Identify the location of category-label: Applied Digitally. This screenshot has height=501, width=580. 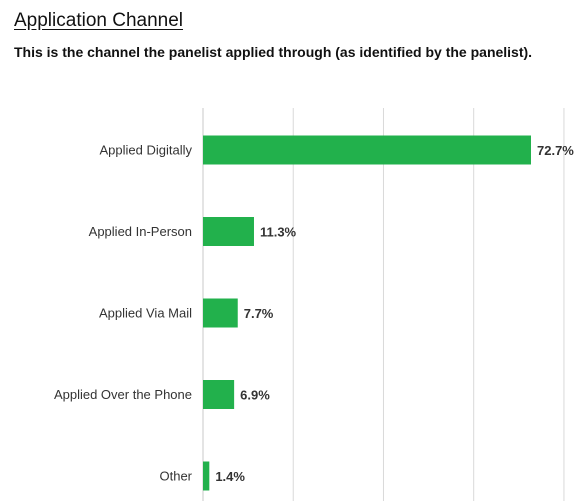
(146, 150).